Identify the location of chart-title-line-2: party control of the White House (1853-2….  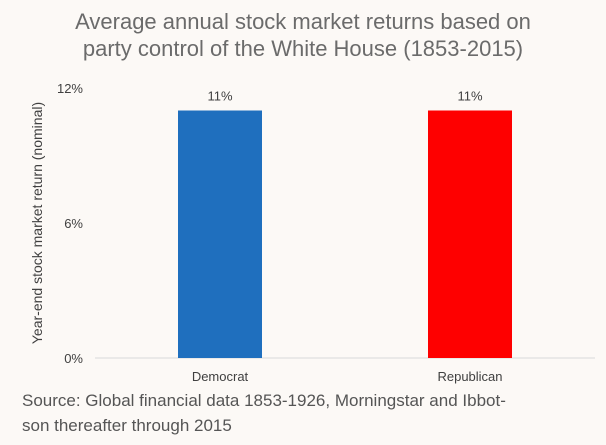
(303, 48).